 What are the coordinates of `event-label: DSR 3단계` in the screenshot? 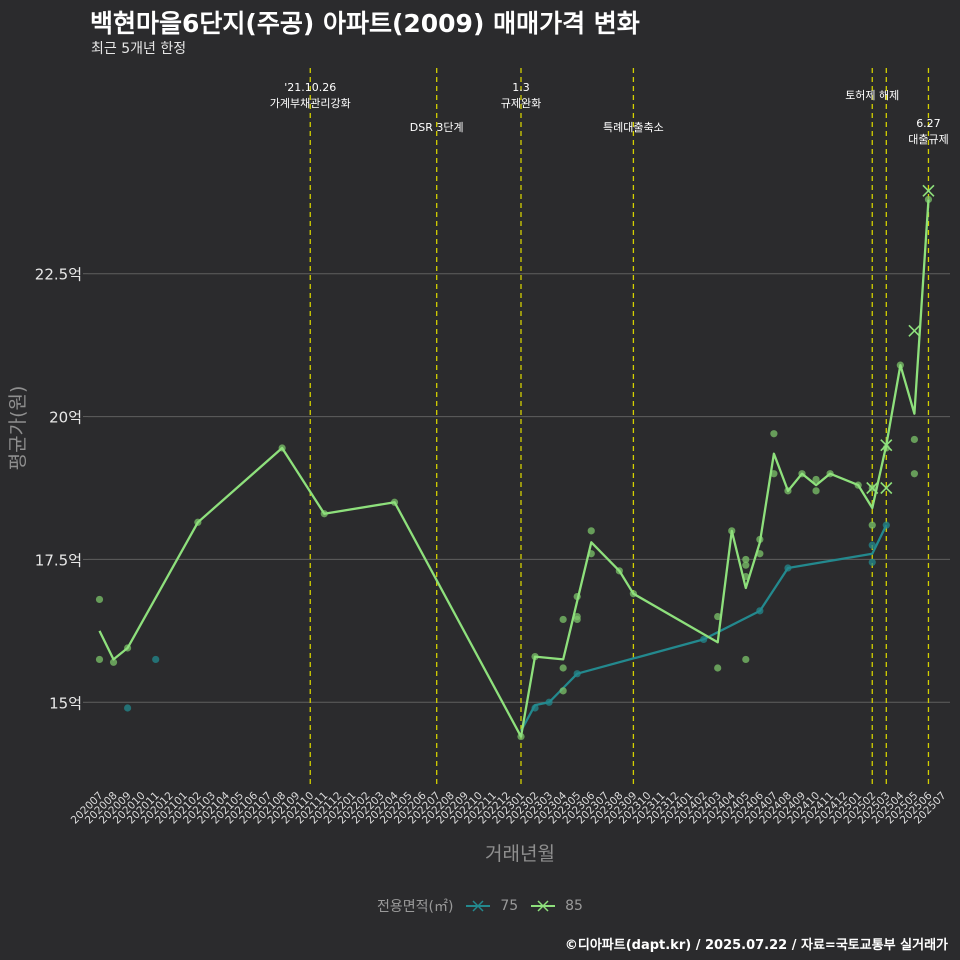 It's located at (437, 127).